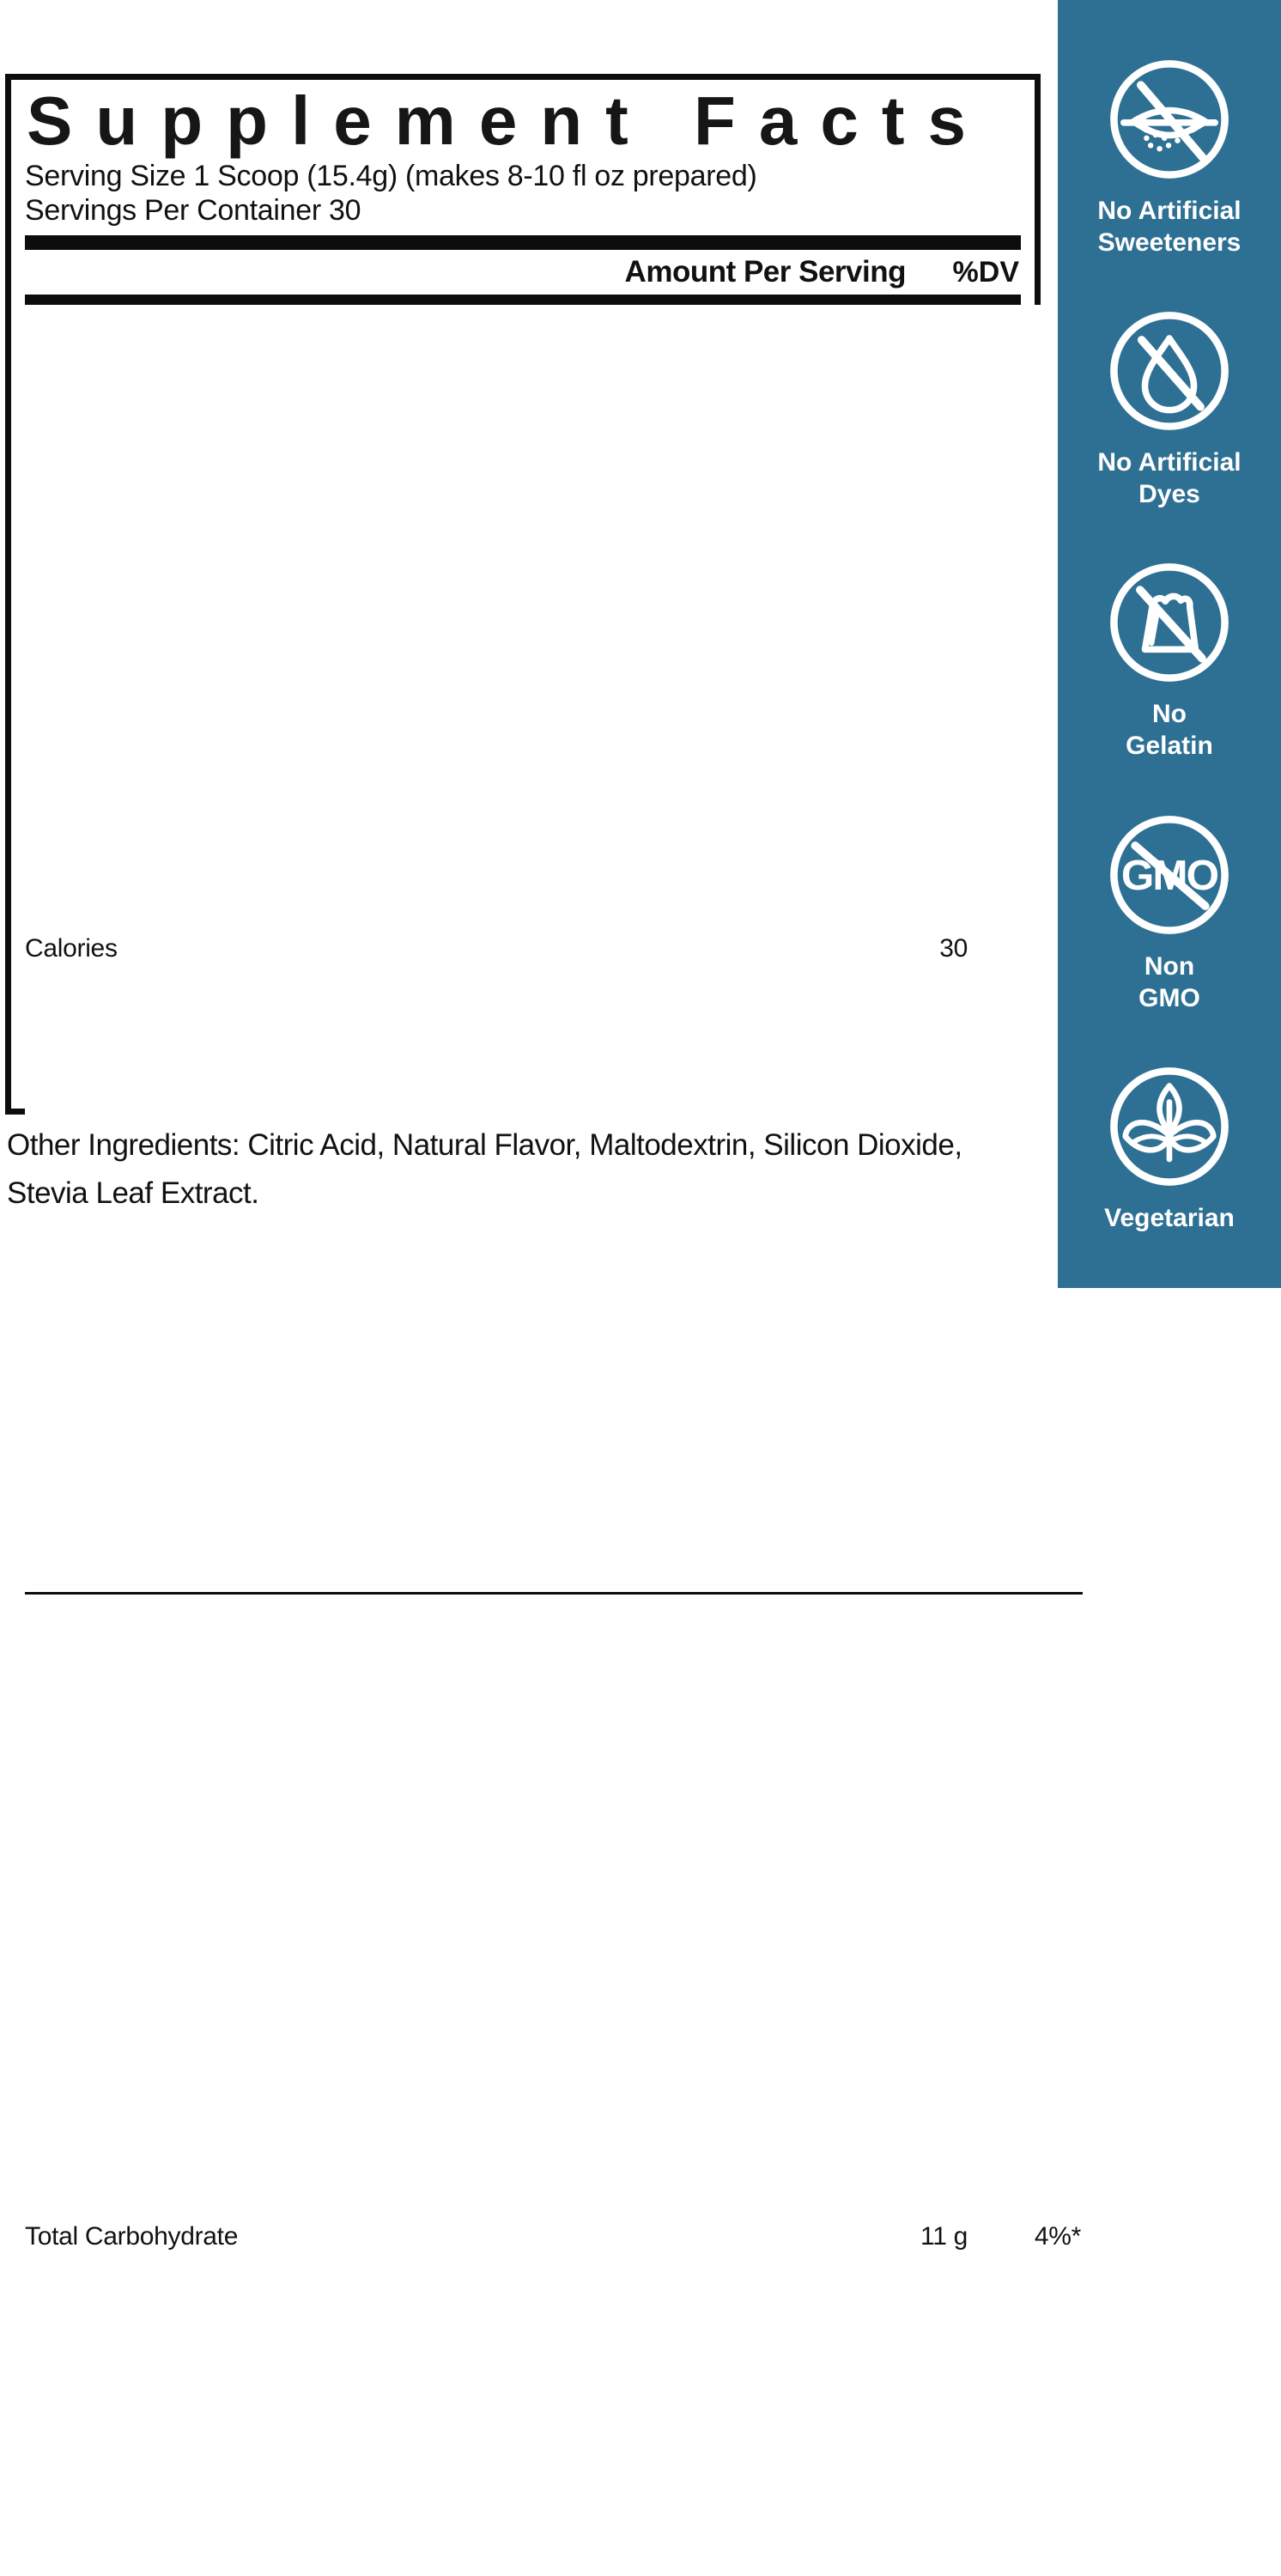  Describe the element at coordinates (1169, 746) in the screenshot. I see `badge-label-line: Gelatin` at that location.